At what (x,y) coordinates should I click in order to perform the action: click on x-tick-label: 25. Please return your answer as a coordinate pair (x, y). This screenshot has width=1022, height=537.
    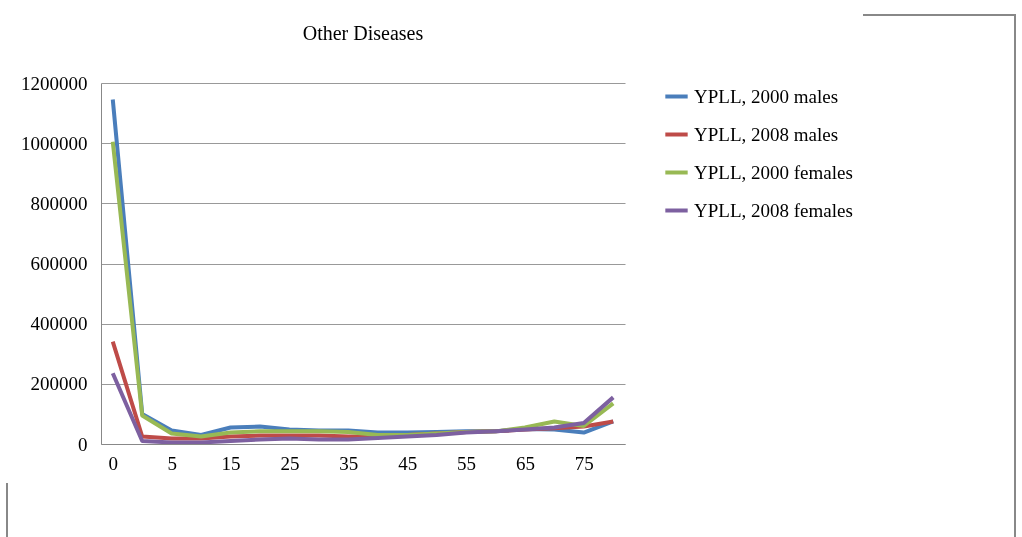
    Looking at the image, I should click on (290, 463).